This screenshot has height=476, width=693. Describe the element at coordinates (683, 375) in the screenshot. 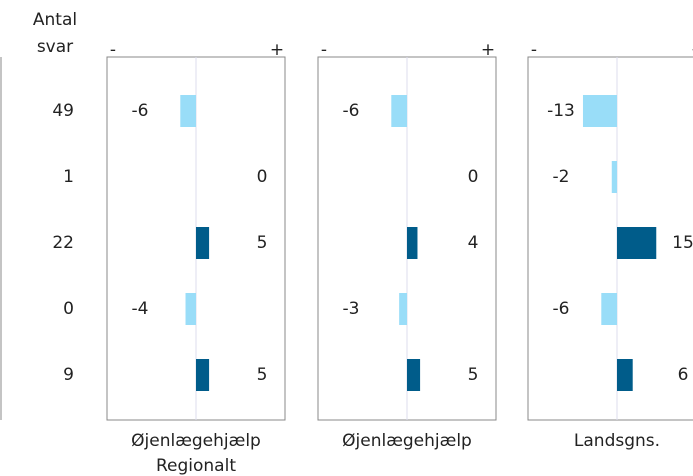

I see `value-label: 6` at that location.